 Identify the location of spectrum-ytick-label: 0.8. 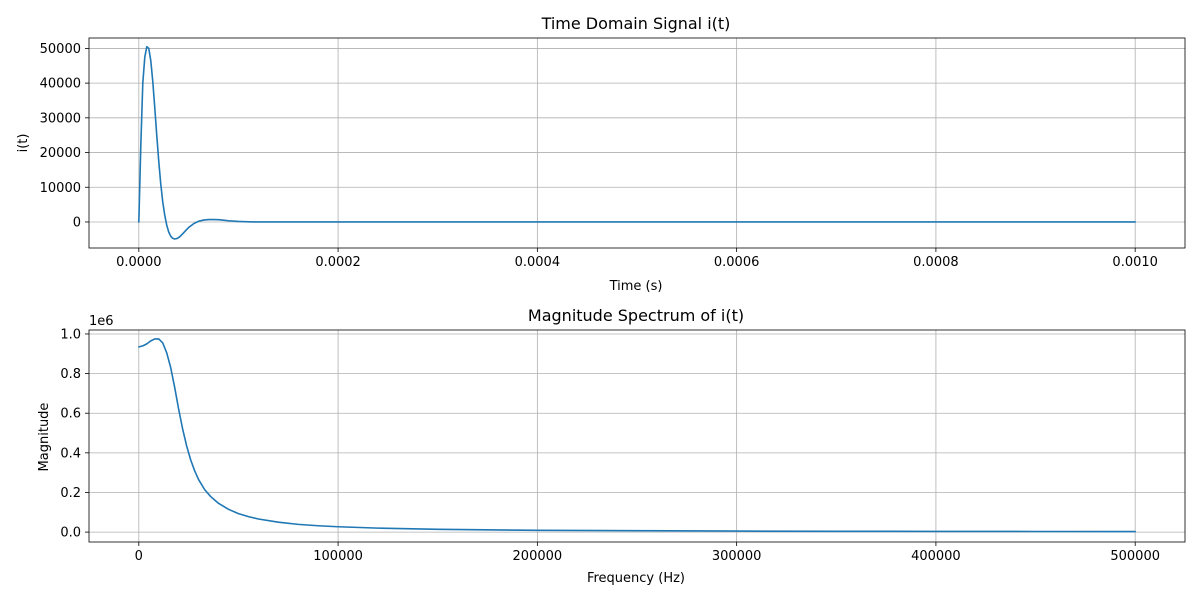
(70, 374).